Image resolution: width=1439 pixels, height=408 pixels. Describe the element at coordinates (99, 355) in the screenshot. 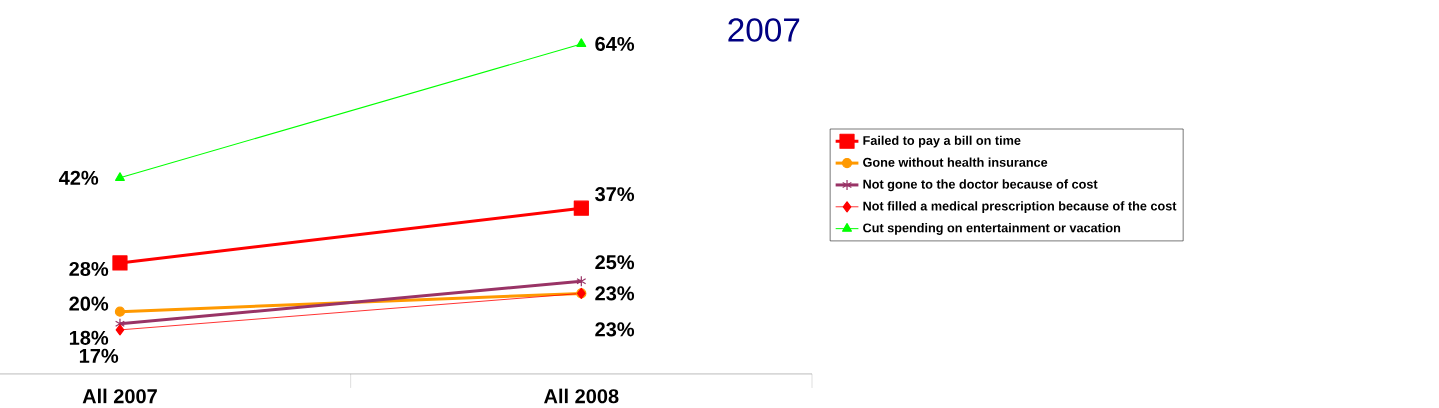

I see `data-label: 17%` at that location.